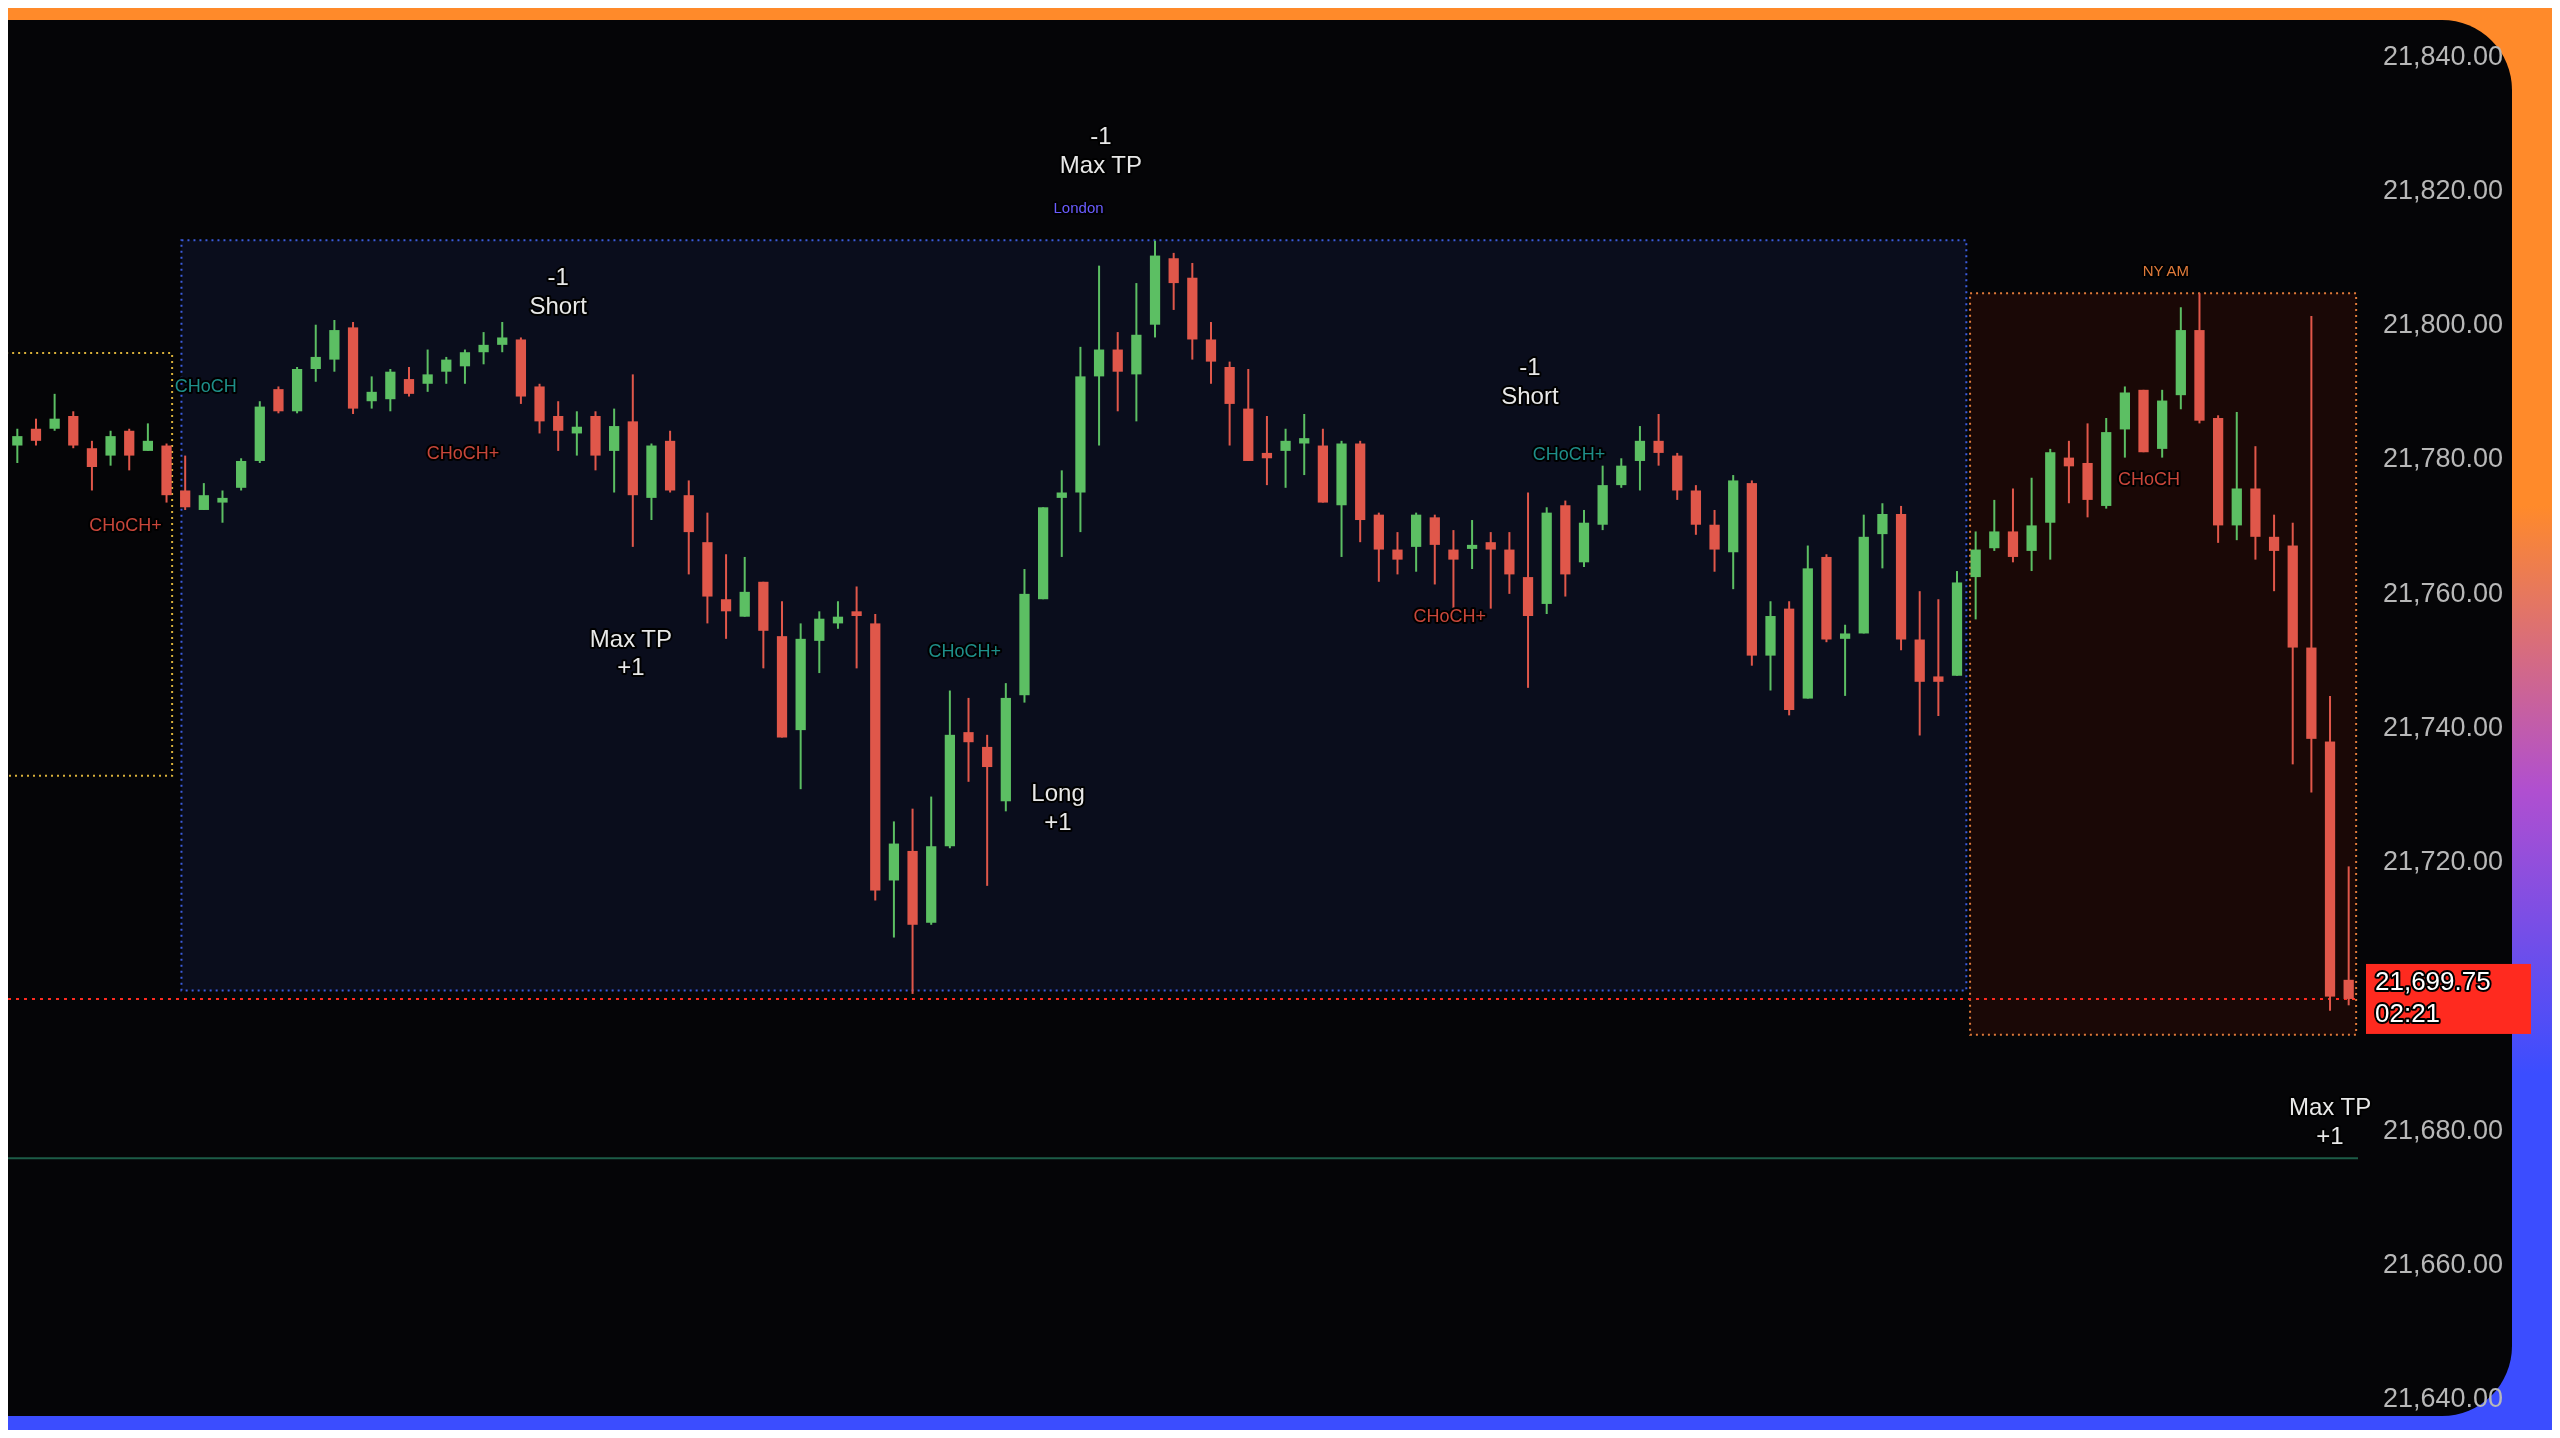 This screenshot has height=1438, width=2560. Describe the element at coordinates (2443, 458) in the screenshot. I see `y-tick-label: 21,780.00` at that location.